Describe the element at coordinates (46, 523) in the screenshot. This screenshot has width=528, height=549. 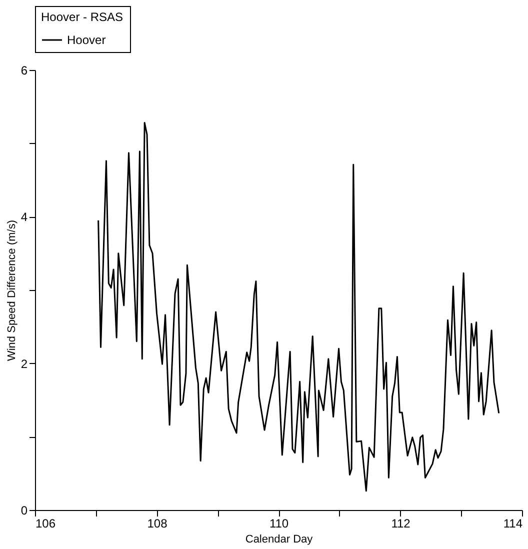
I see `x-tick-label: 106` at that location.